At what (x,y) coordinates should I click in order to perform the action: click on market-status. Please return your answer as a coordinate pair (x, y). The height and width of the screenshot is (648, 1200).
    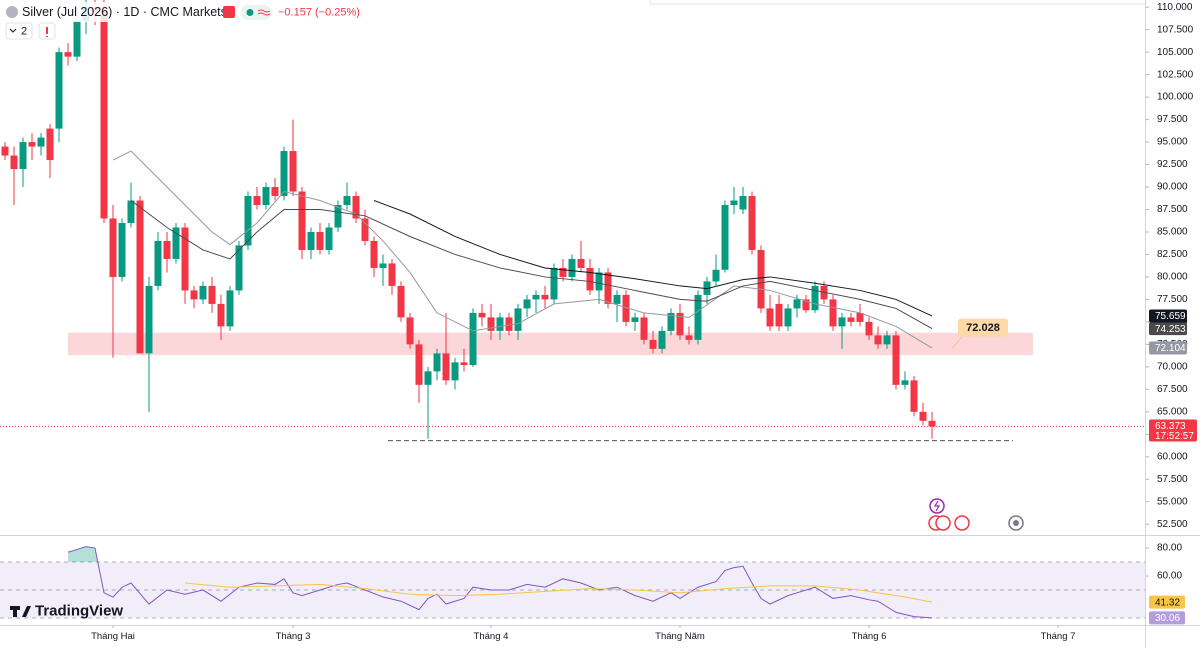
    Looking at the image, I should click on (256, 12).